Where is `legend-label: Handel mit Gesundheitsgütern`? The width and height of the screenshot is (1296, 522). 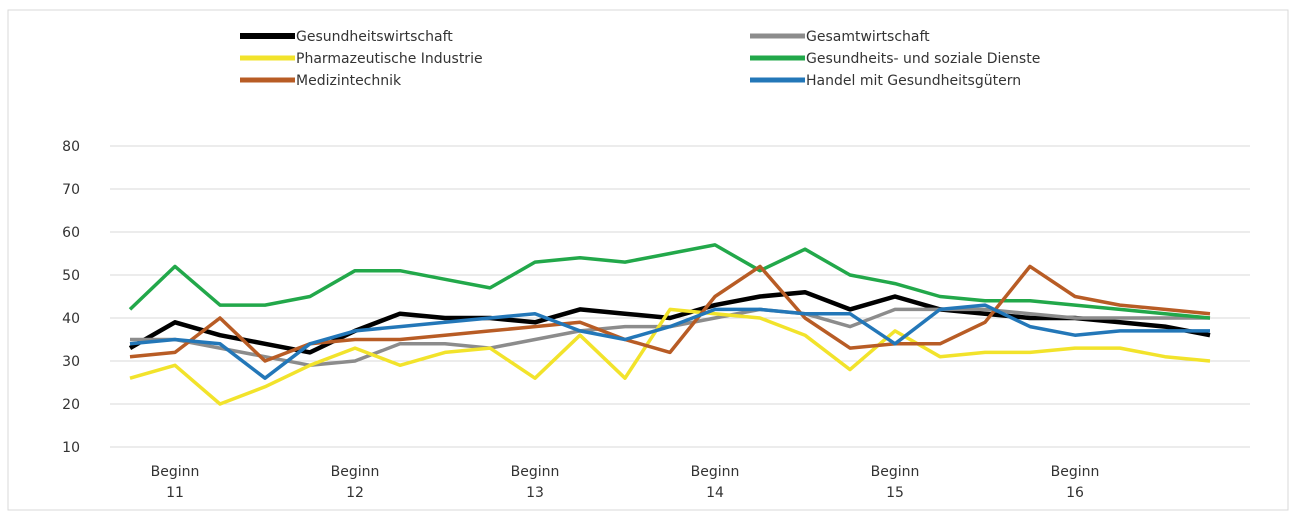
legend-label: Handel mit Gesundheitsgütern is located at coordinates (913, 81).